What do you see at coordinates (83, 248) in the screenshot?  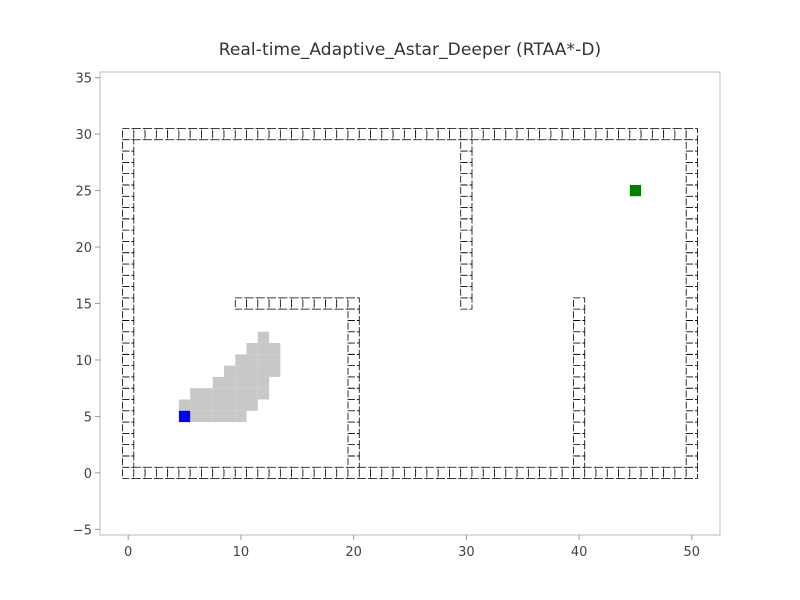 I see `y-tick-label: 20` at bounding box center [83, 248].